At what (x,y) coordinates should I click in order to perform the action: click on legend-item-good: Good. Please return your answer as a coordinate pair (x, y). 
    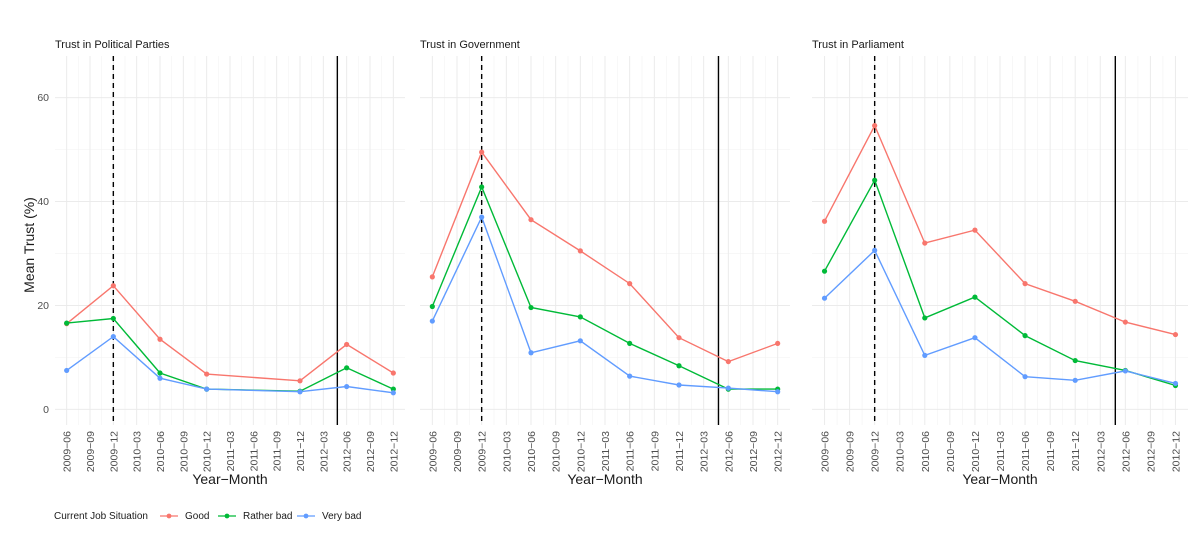
    Looking at the image, I should click on (184, 516).